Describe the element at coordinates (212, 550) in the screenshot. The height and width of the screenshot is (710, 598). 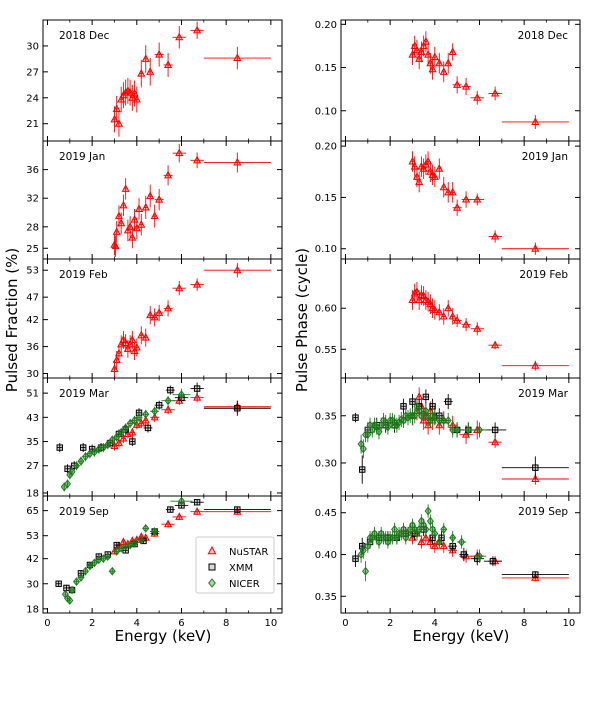
I see `legend-marker-nustar` at that location.